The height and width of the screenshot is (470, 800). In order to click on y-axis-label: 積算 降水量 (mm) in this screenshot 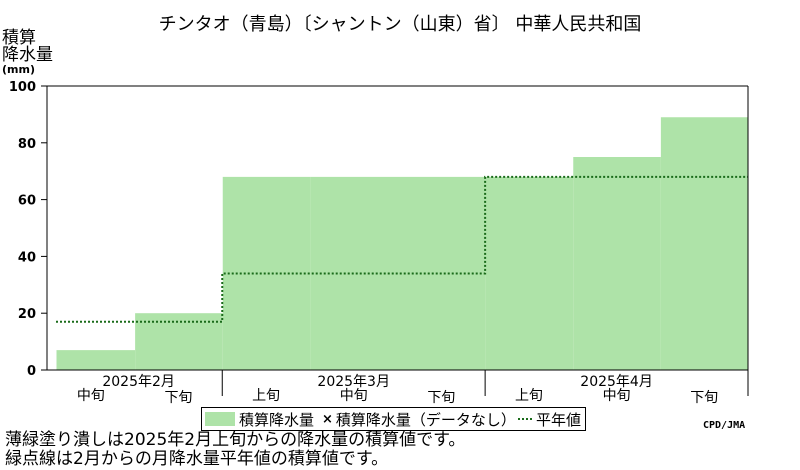, I will do `click(27, 53)`.